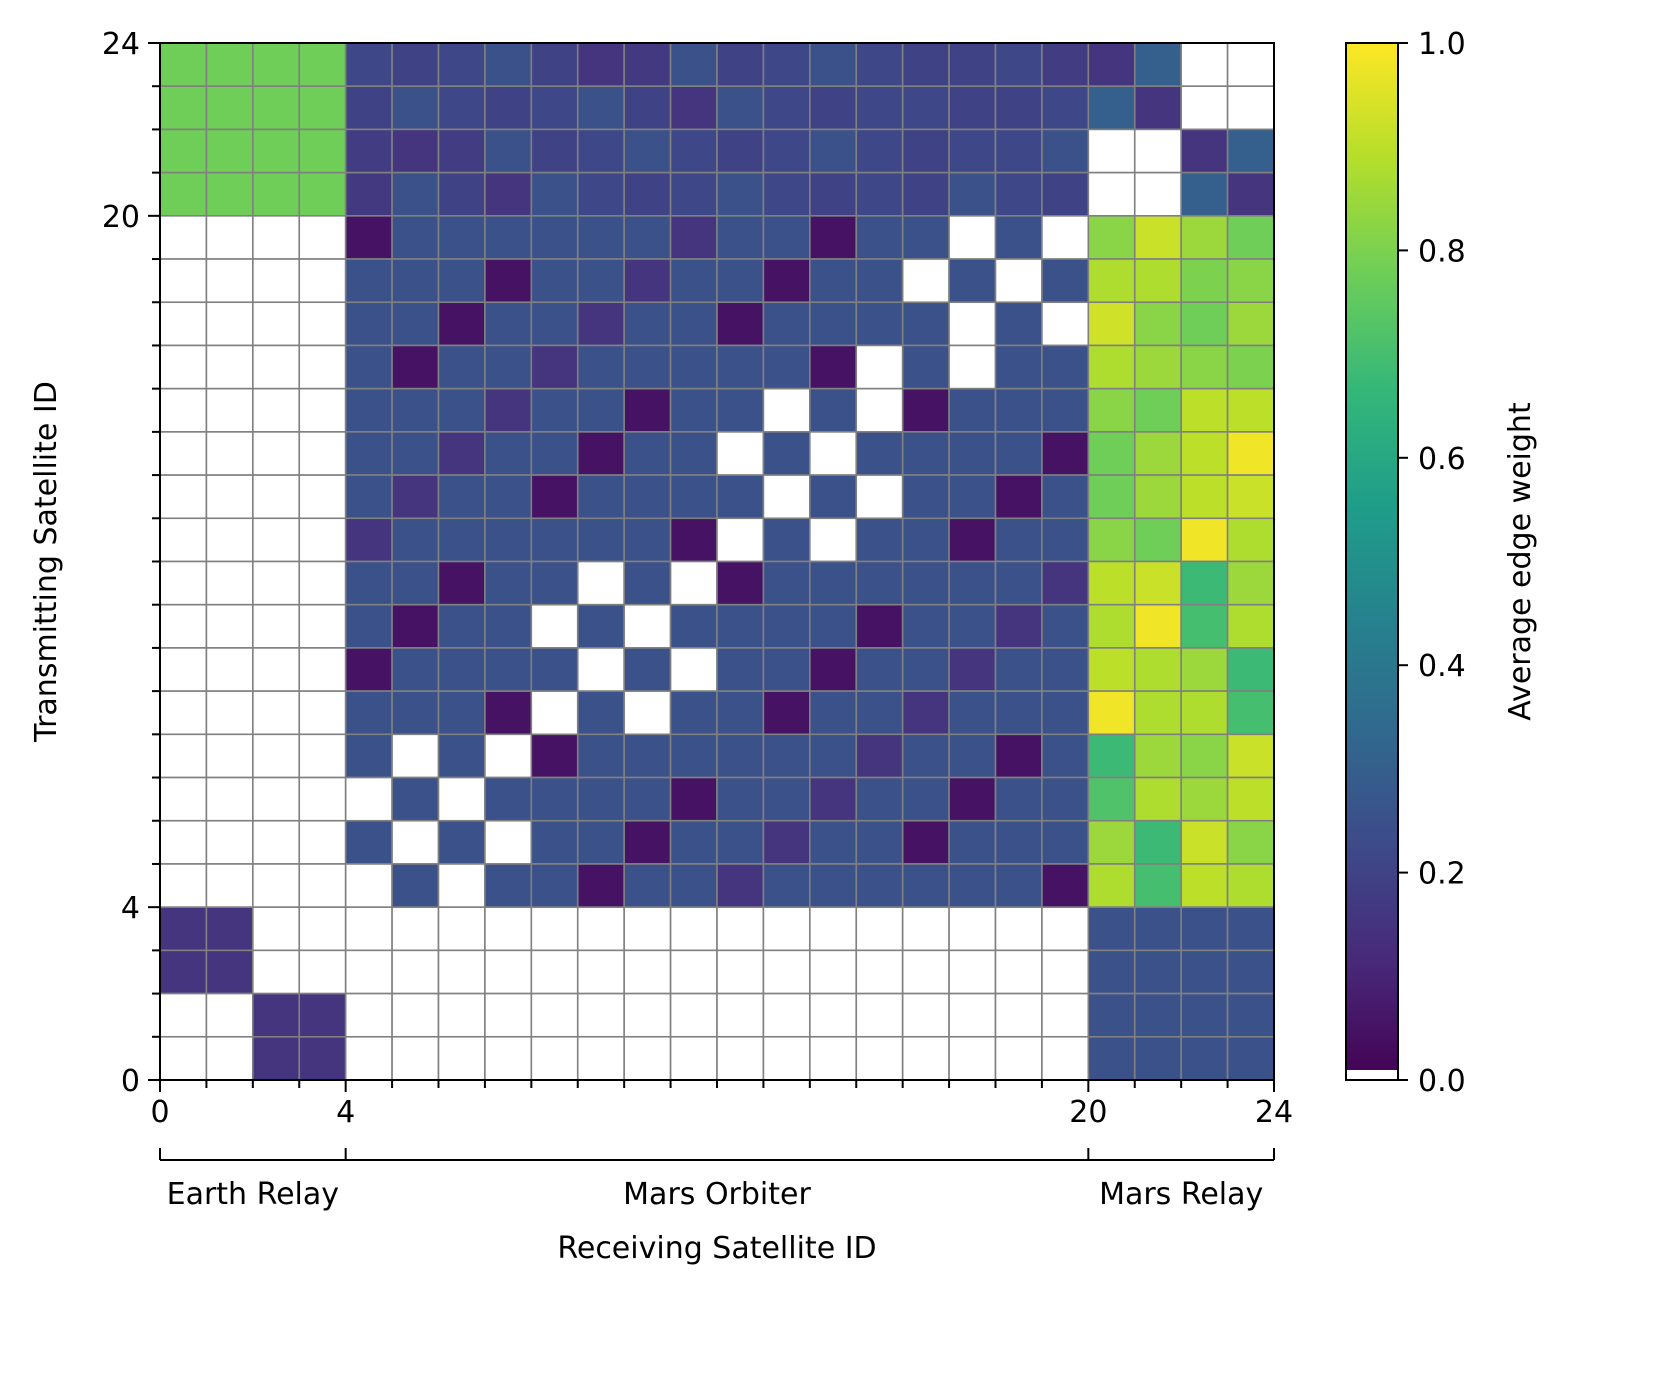 The width and height of the screenshot is (1675, 1383). Describe the element at coordinates (1088, 1112) in the screenshot. I see `x-tick-label: 20` at that location.